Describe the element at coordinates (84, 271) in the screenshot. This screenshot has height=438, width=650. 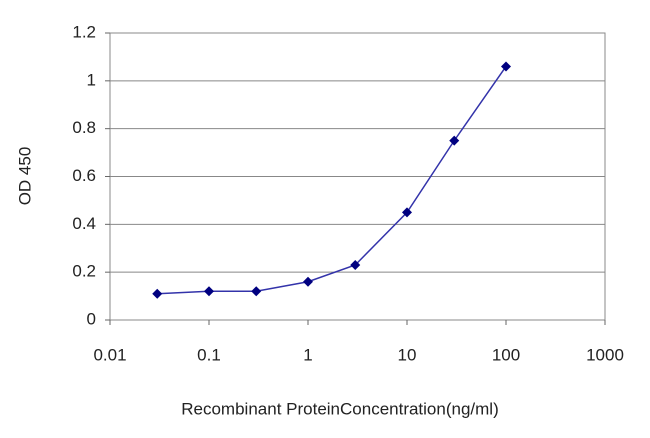
I see `y-tick-label: 0.2` at that location.